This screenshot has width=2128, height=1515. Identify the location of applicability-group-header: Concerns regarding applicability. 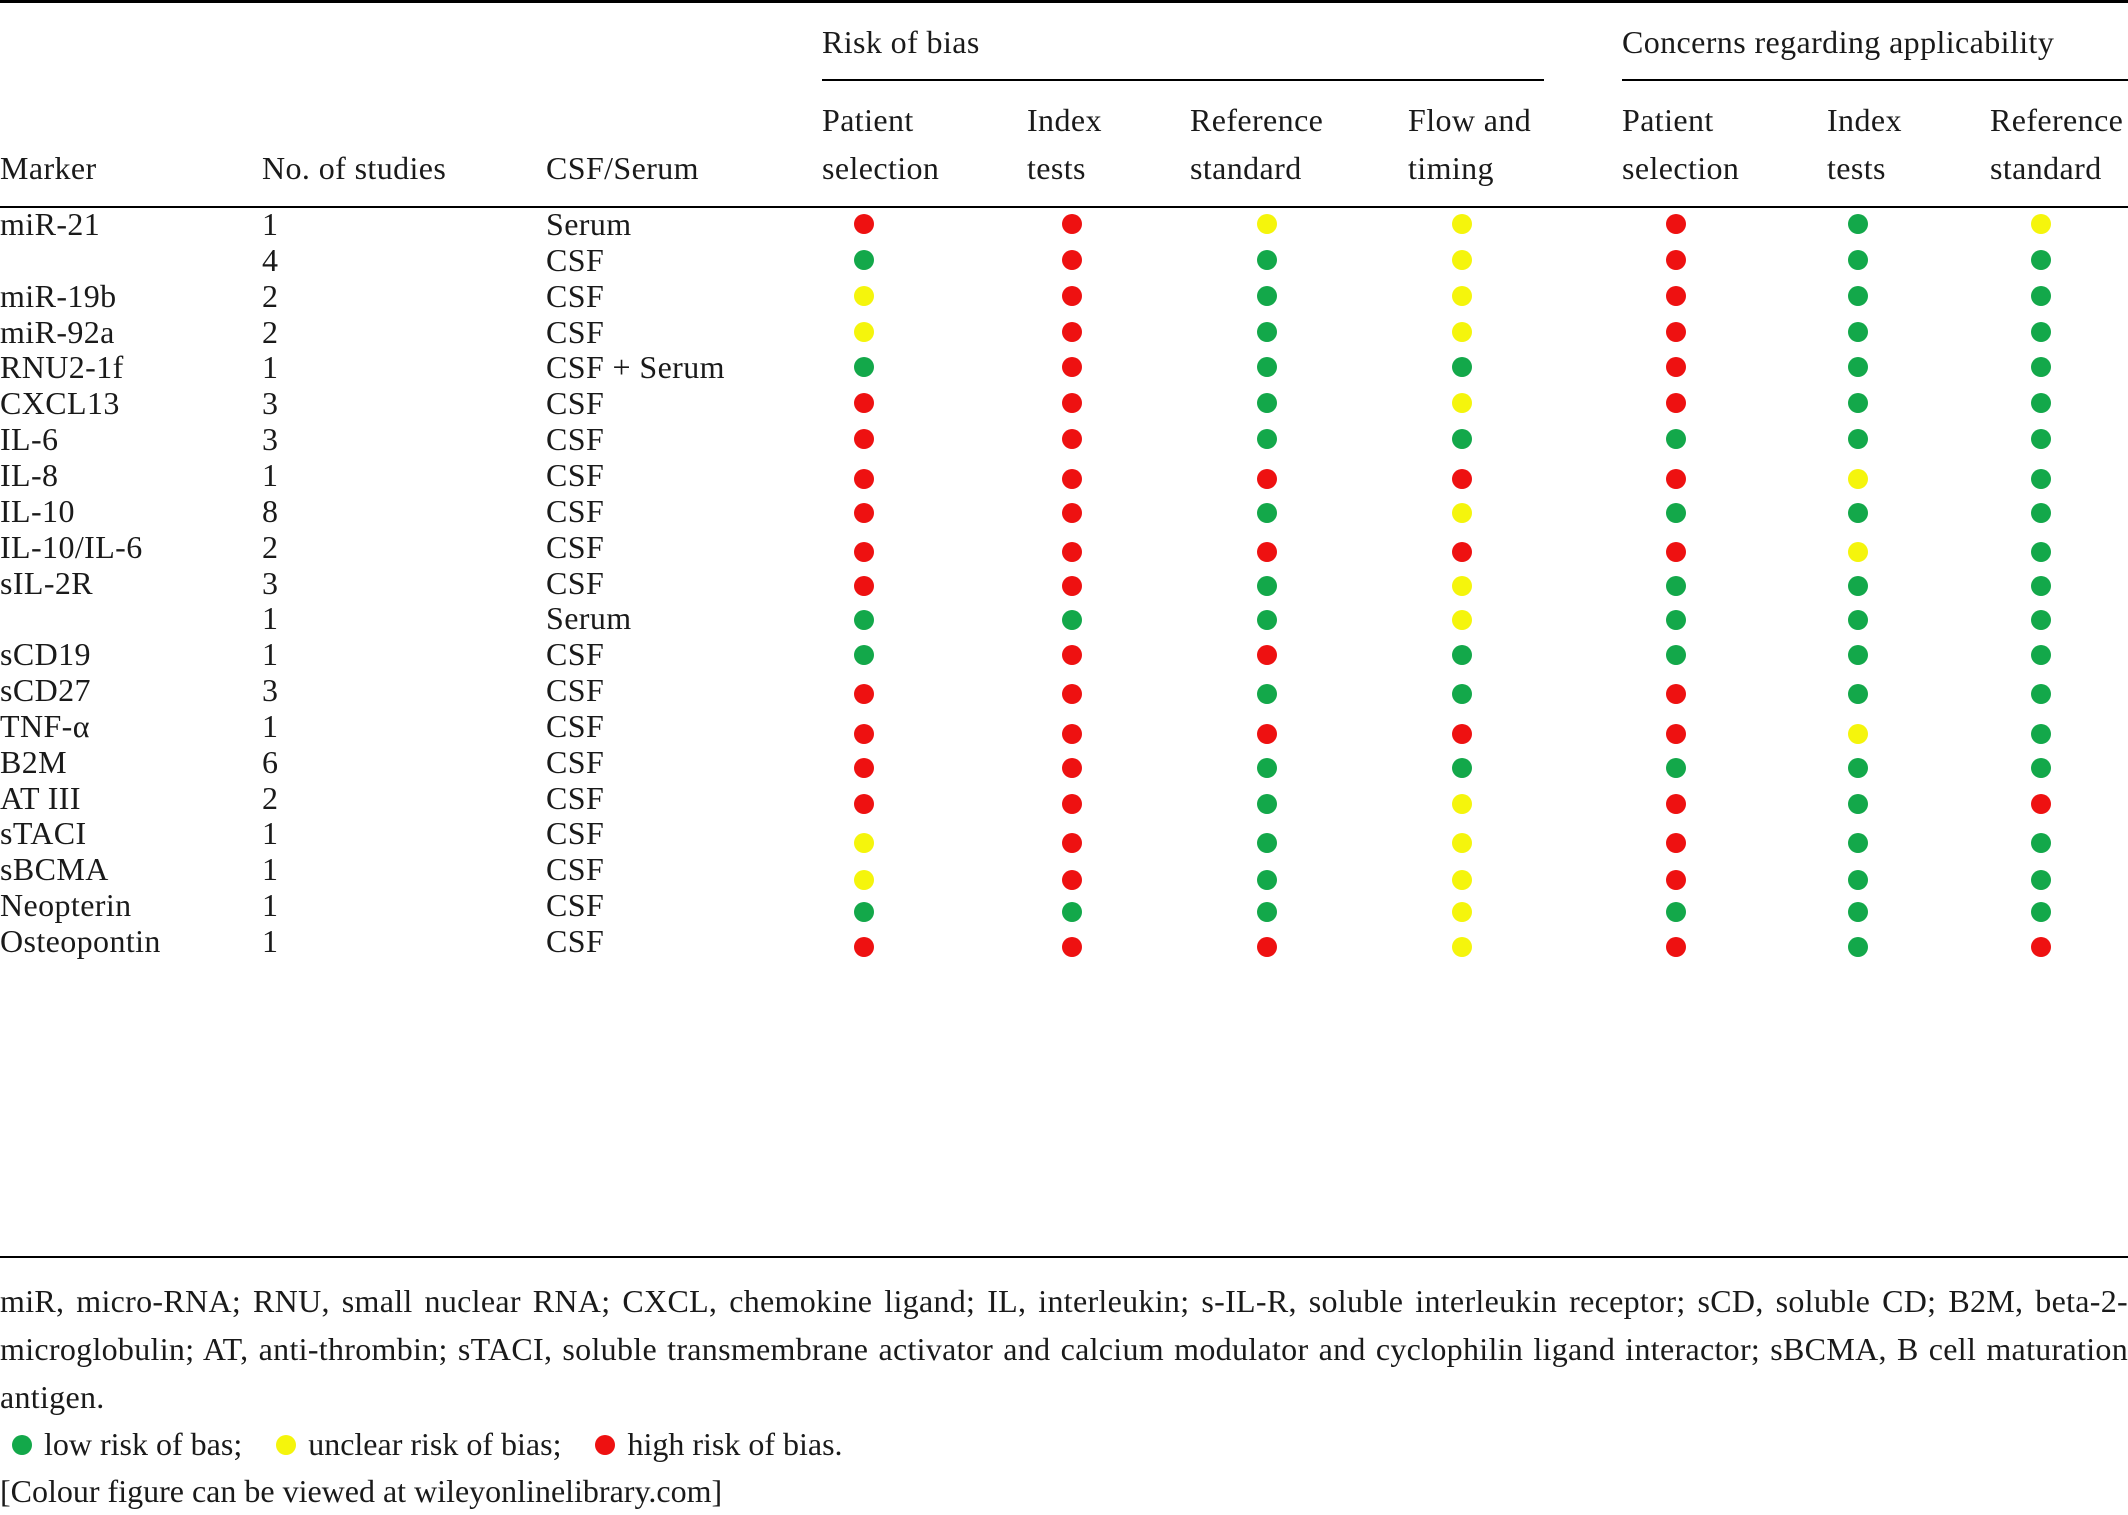
(1838, 42).